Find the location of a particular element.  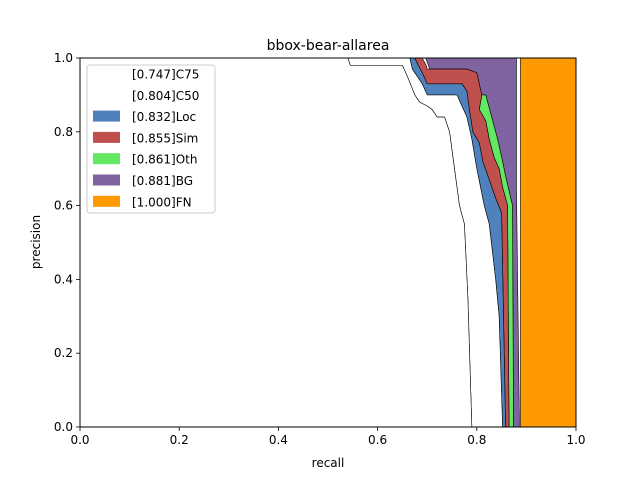

area-1-000-fn is located at coordinates (548, 242).